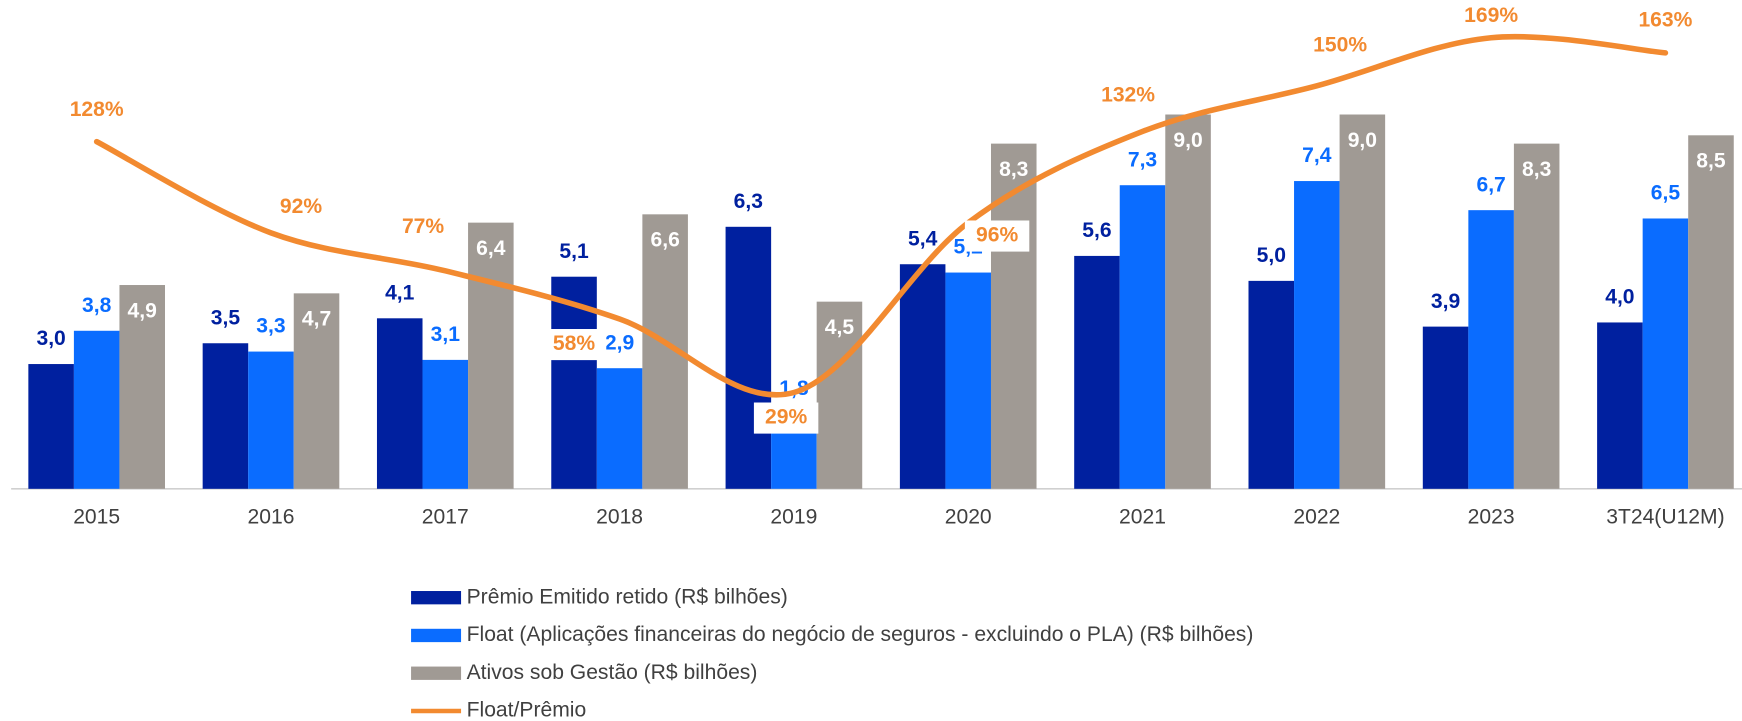  What do you see at coordinates (400, 292) in the screenshot?
I see `bar-value-label: 4,1` at bounding box center [400, 292].